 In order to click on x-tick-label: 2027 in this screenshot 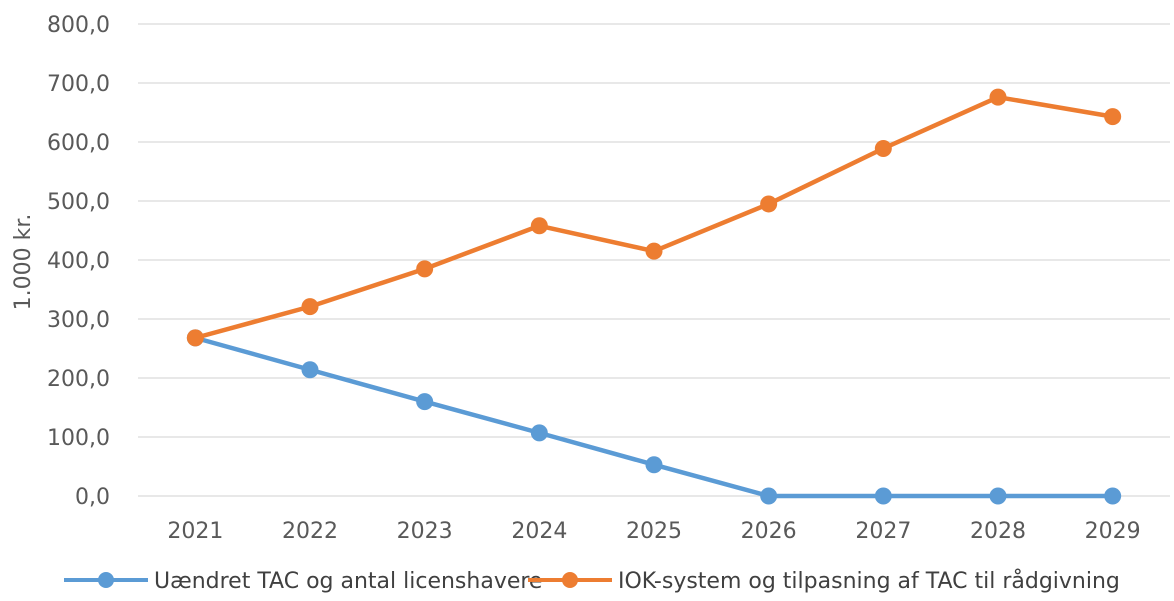, I will do `click(883, 531)`.